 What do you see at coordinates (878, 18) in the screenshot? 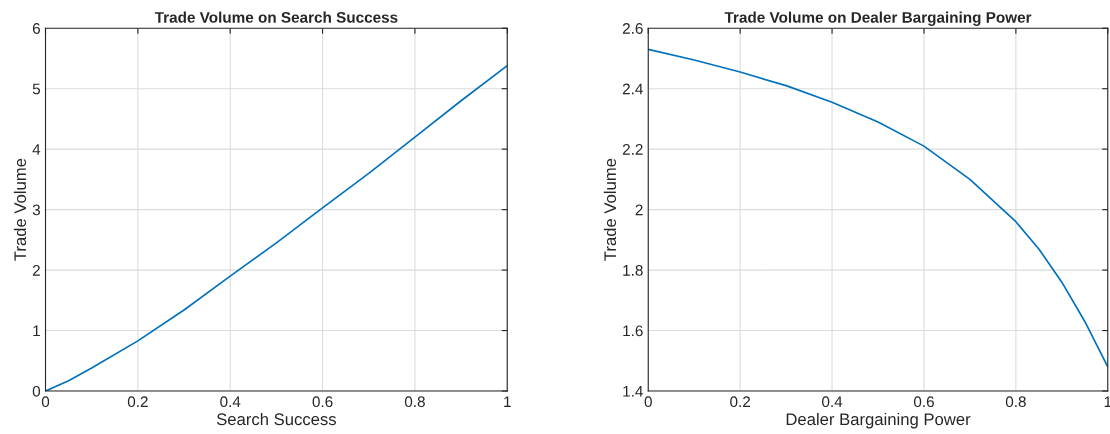
I see `chart-title: Trade Volume on Dealer Bargaining Power` at bounding box center [878, 18].